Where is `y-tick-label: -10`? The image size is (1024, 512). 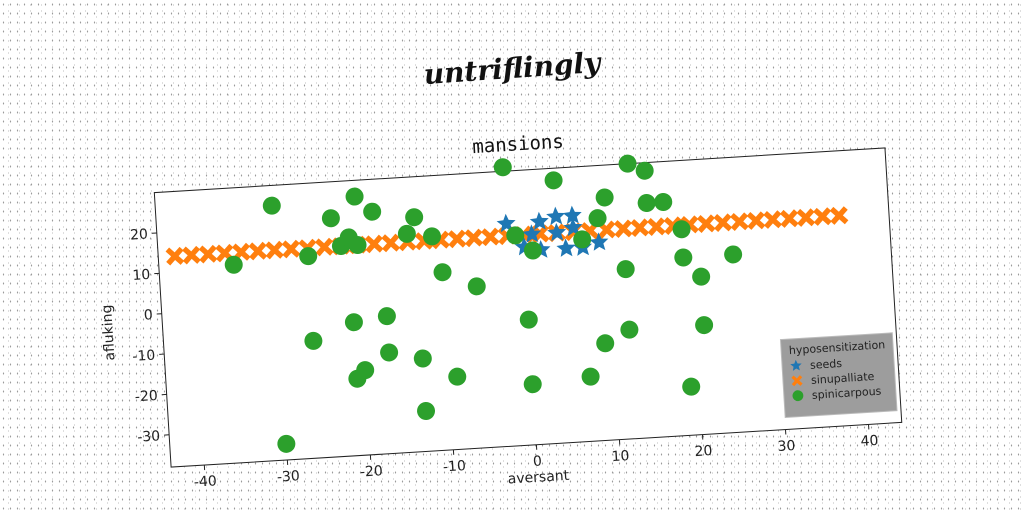
y-tick-label: -10 is located at coordinates (144, 356).